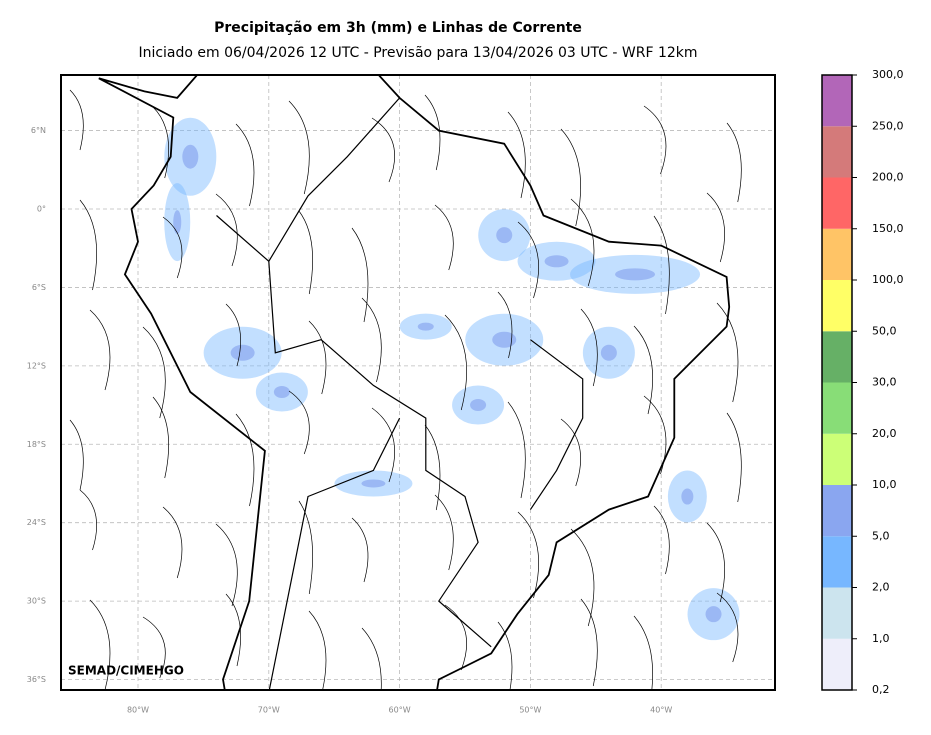 The height and width of the screenshot is (735, 931). Describe the element at coordinates (888, 279) in the screenshot. I see `colorbar-label: 100,0` at that location.